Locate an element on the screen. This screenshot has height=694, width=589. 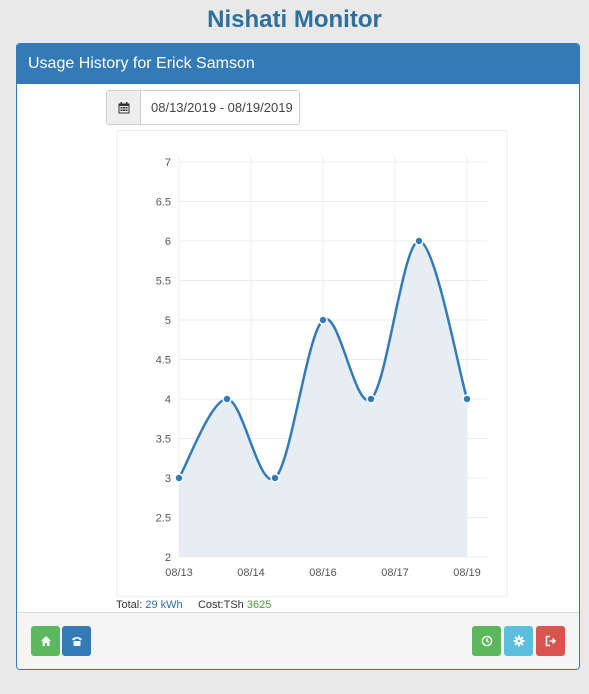
y-tick-label: 6 is located at coordinates (168, 242).